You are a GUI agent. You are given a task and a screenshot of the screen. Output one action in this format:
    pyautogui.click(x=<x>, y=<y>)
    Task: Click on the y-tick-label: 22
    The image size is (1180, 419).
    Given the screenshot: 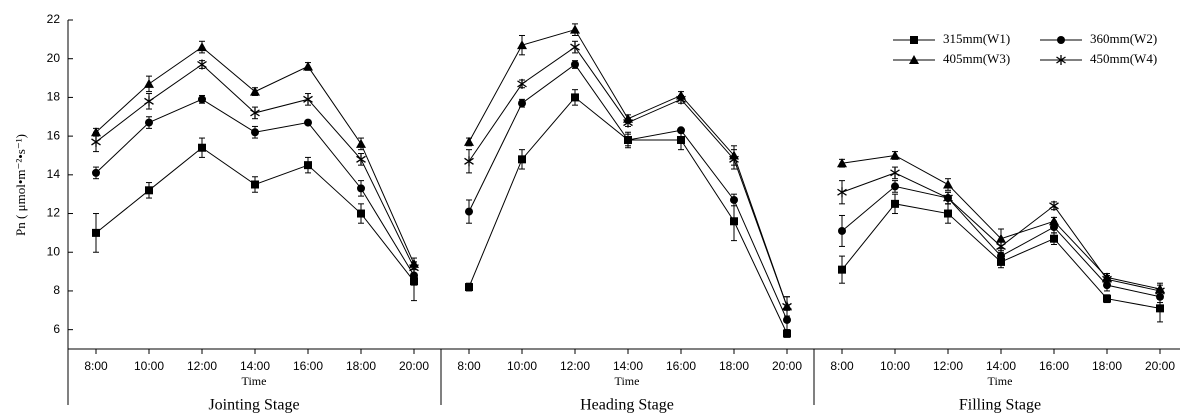 What is the action you would take?
    pyautogui.click(x=54, y=19)
    